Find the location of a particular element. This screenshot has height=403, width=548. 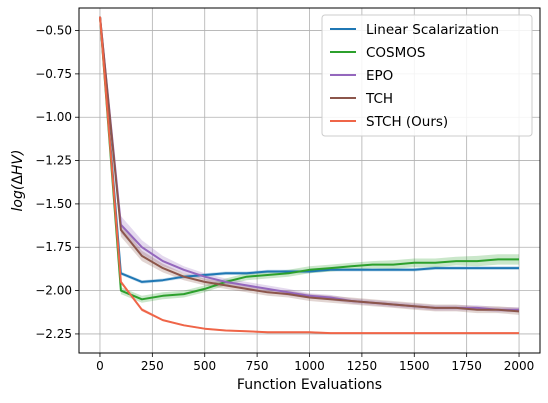

x-tick-label: 2000 is located at coordinates (519, 366).